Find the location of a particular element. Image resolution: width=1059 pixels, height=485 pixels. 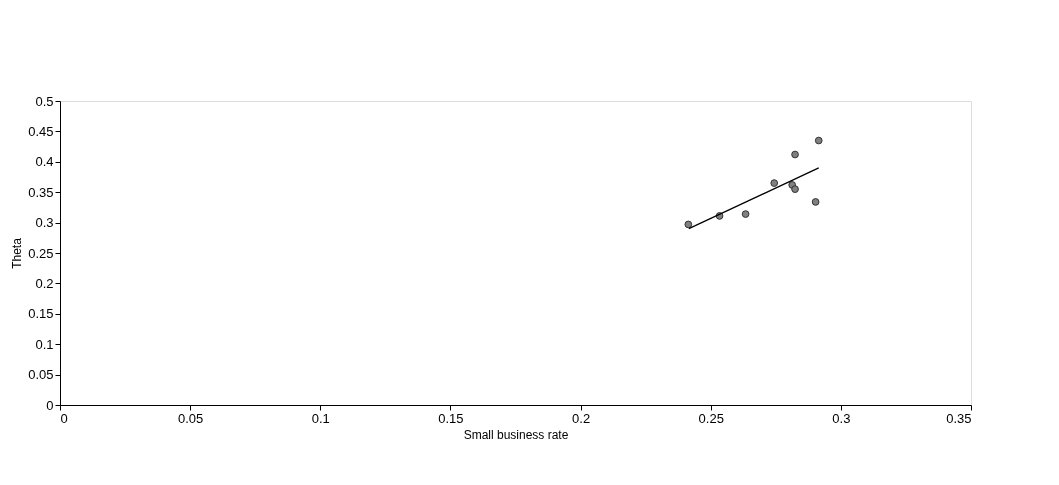

y-axis-title: Theta is located at coordinates (17, 253).